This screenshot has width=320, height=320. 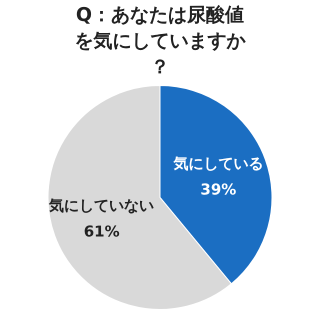 I want to click on chart-title: Q：あなたは尿酸値を気にしていますか？, so click(x=160, y=41).